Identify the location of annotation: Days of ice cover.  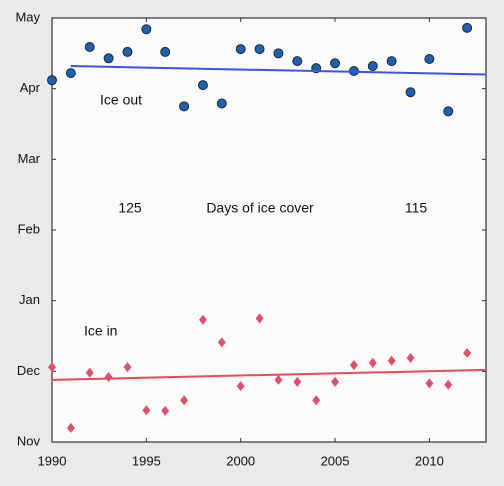
(260, 208).